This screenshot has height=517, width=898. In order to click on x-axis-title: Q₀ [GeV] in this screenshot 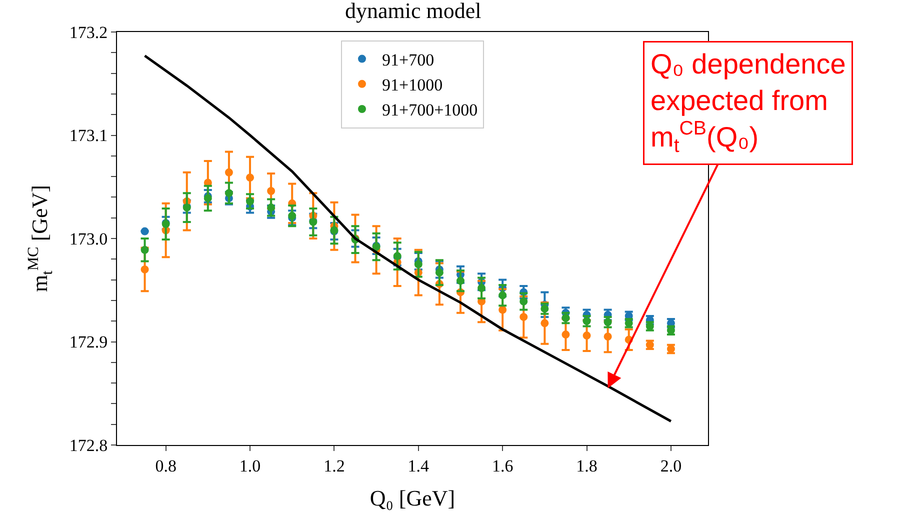, I will do `click(413, 497)`.